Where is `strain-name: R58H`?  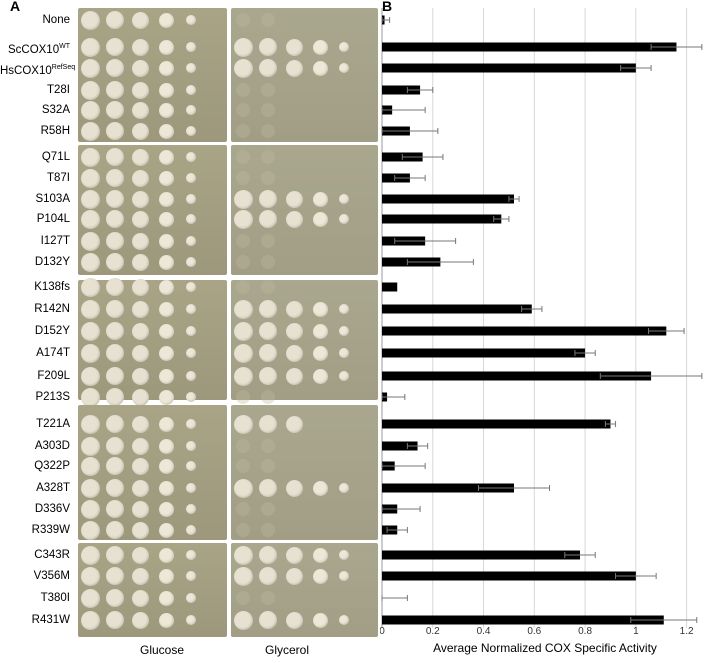
strain-name: R58H is located at coordinates (55, 131).